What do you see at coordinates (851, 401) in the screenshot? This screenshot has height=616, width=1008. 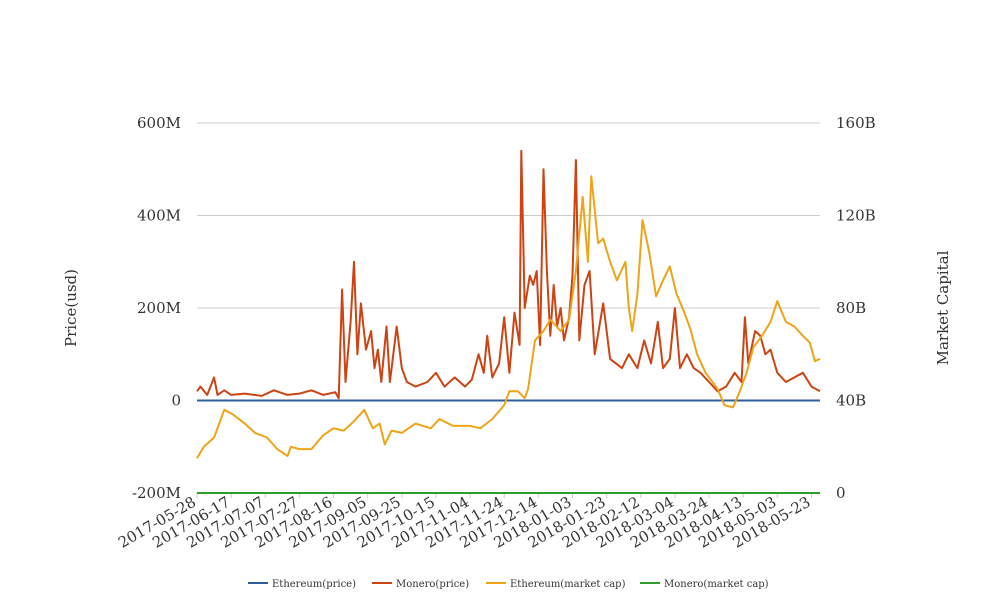 I see `right-y-tick-label: 40B` at bounding box center [851, 401].